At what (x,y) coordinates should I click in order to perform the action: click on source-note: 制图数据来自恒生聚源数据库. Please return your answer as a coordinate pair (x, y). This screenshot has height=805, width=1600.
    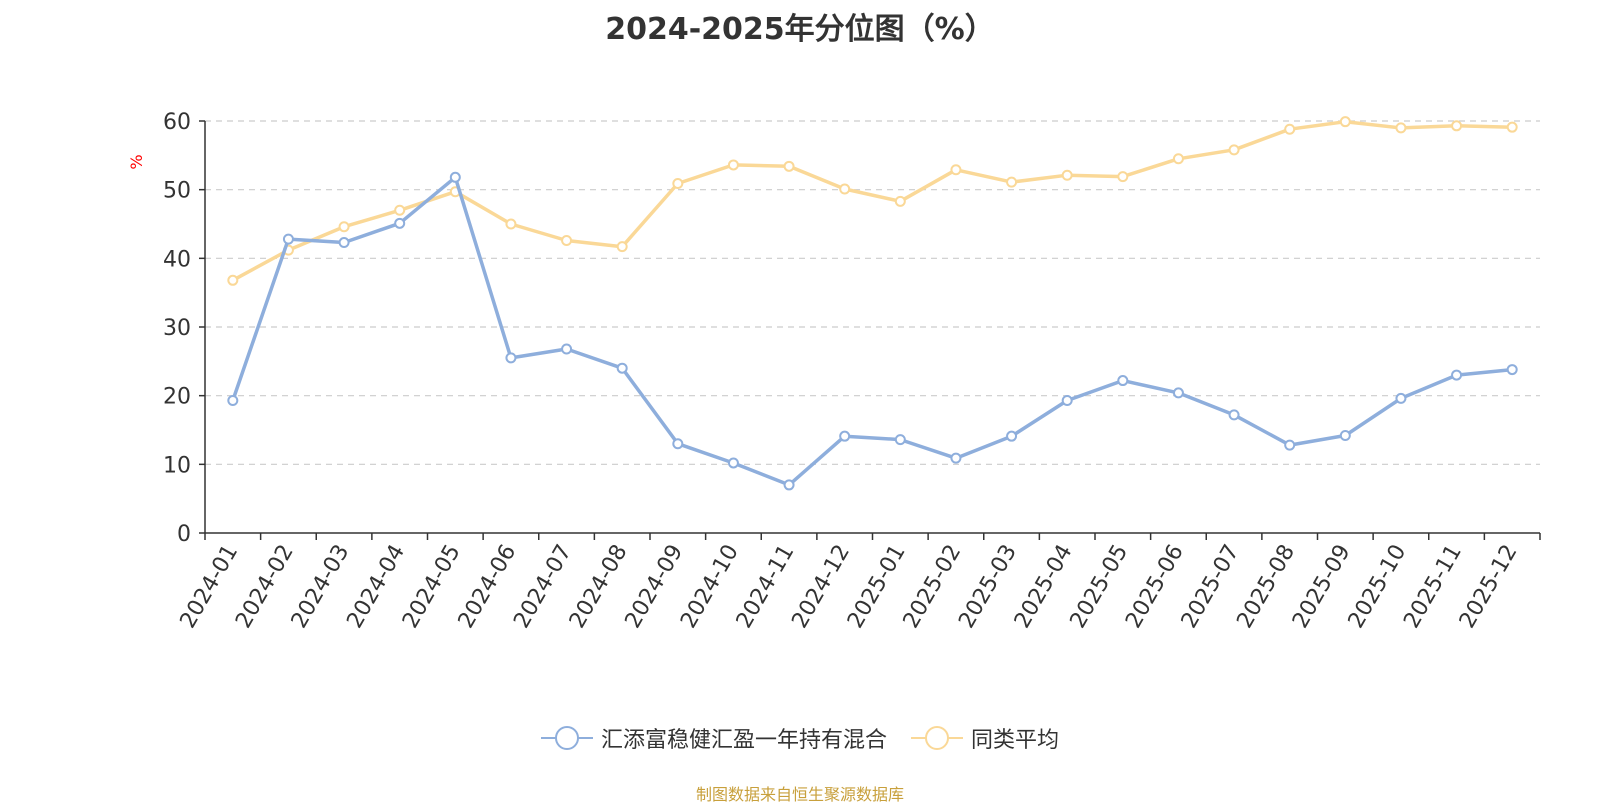
    Looking at the image, I should click on (799, 794).